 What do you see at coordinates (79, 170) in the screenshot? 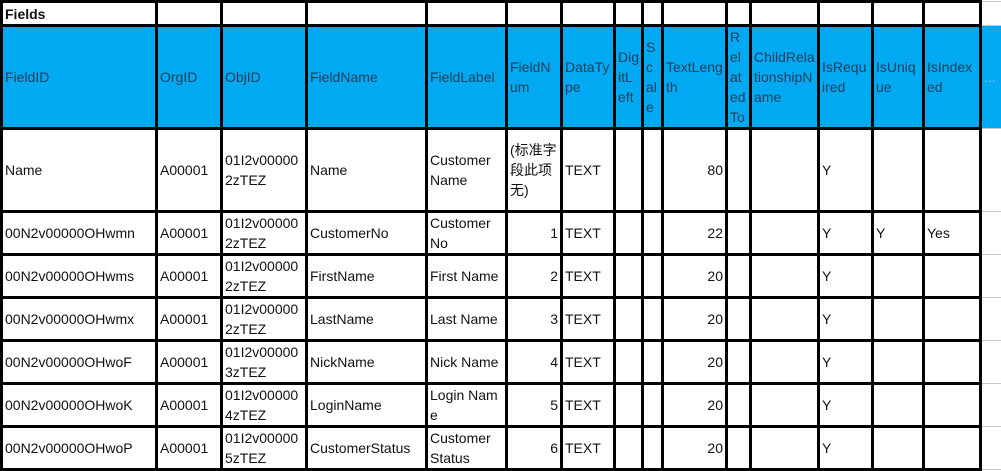
I see `cell-fieldid: Name` at bounding box center [79, 170].